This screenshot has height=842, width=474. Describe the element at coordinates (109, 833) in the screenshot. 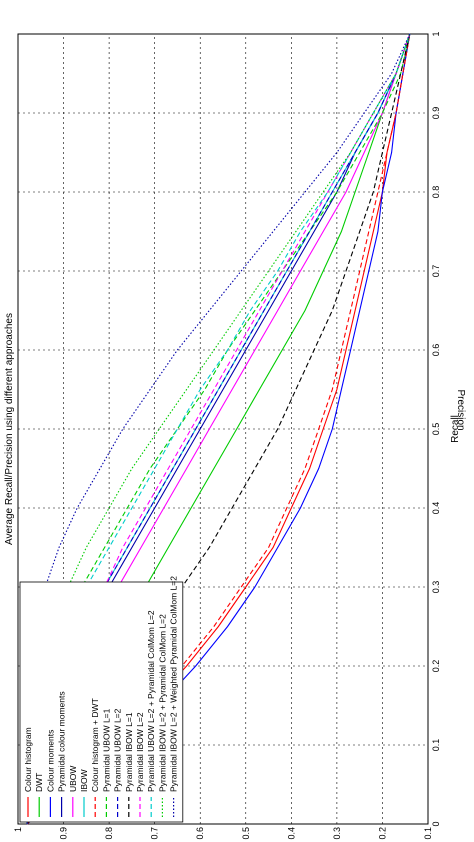

I see `y-tick-label: 0.8` at that location.